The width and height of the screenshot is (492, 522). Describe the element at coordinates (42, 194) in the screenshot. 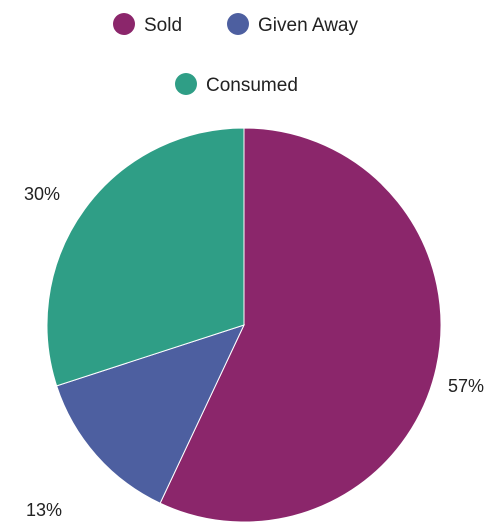

I see `slice-label-consumed: 30%` at that location.